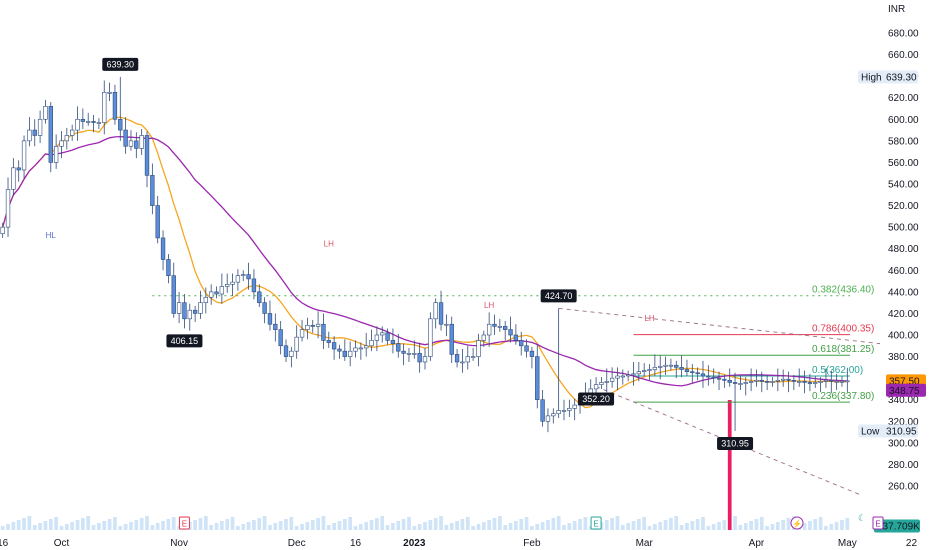 The width and height of the screenshot is (932, 550). I want to click on fib-level: 0.618(381.25), so click(753, 350).